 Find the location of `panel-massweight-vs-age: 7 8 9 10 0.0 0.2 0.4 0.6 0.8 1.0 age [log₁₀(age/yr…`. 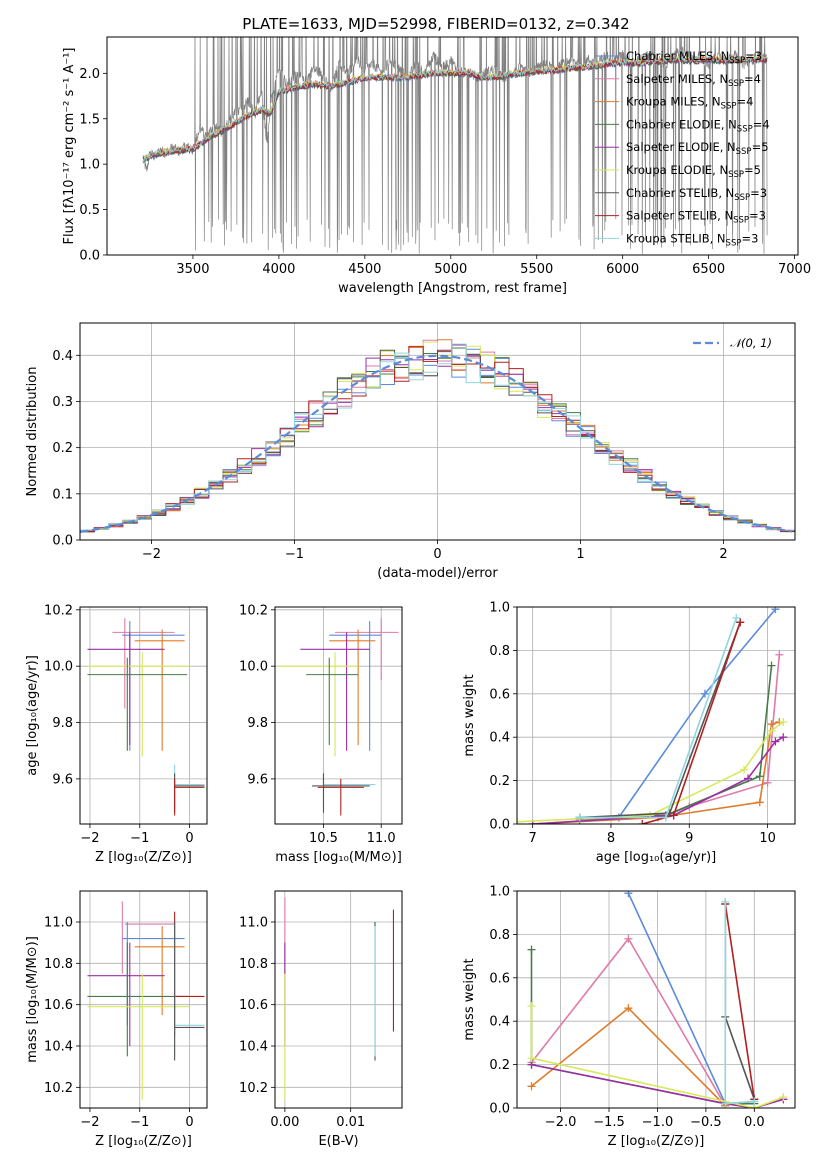

panel-massweight-vs-age: 7 8 9 10 0.0 0.2 0.4 0.6 0.8 1.0 age [log₁₀(age/yr… is located at coordinates (629, 733).